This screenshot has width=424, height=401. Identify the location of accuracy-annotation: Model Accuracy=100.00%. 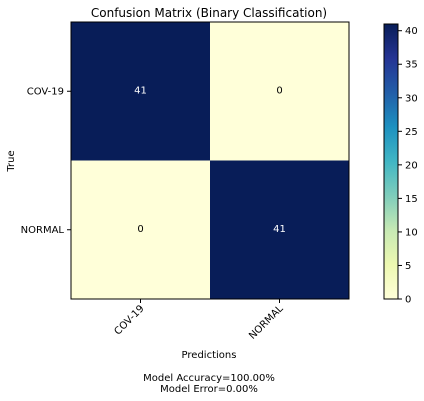
(209, 378).